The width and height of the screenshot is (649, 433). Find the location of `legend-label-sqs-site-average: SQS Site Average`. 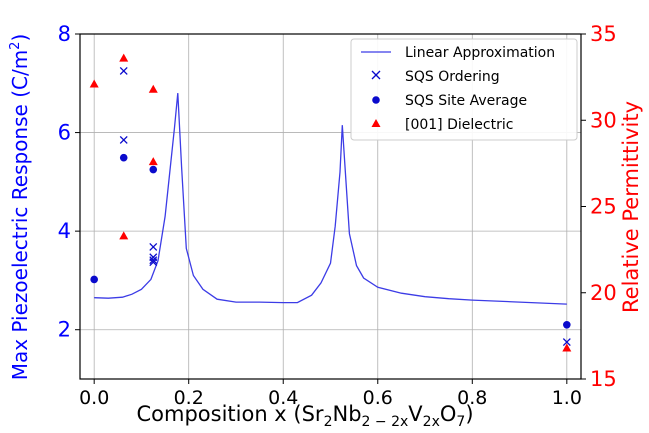

legend-label-sqs-site-average: SQS Site Average is located at coordinates (466, 101).